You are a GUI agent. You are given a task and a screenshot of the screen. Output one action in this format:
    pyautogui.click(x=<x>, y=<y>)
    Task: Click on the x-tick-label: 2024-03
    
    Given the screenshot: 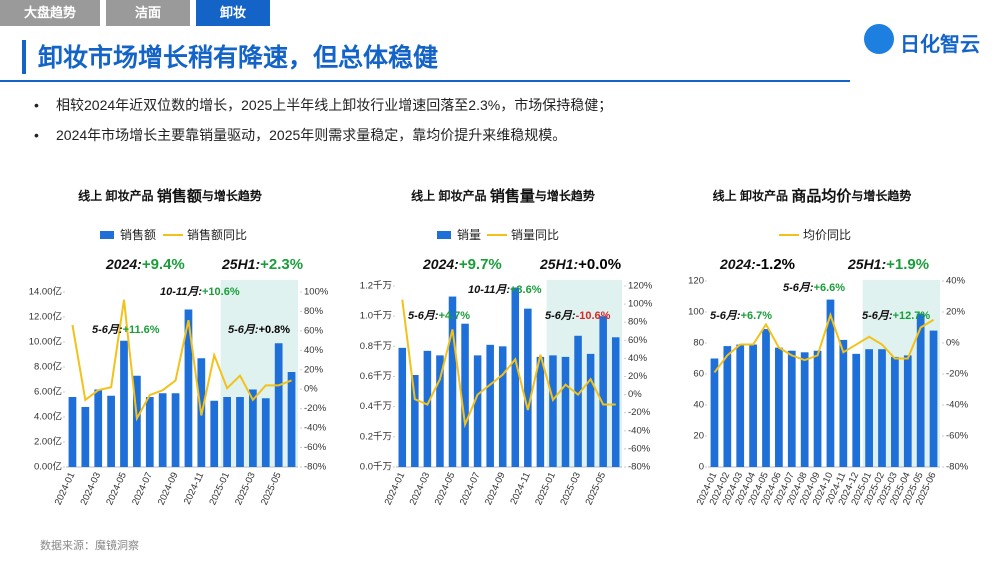 What is the action you would take?
    pyautogui.click(x=91, y=489)
    